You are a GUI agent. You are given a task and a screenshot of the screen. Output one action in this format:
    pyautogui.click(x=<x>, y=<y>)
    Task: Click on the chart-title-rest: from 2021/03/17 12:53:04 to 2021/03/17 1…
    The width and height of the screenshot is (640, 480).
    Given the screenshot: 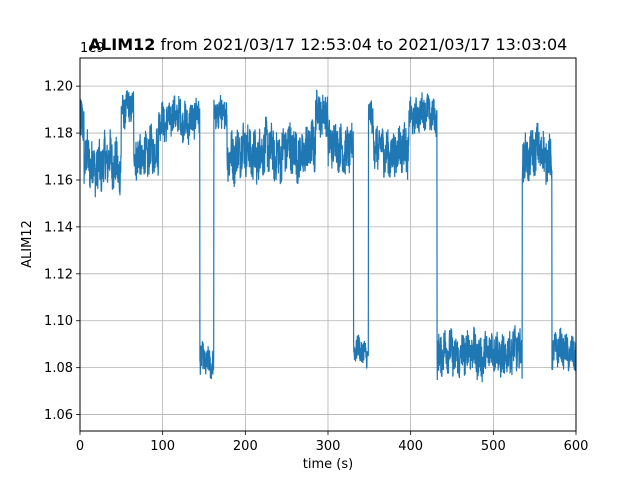 What is the action you would take?
    pyautogui.click(x=361, y=44)
    